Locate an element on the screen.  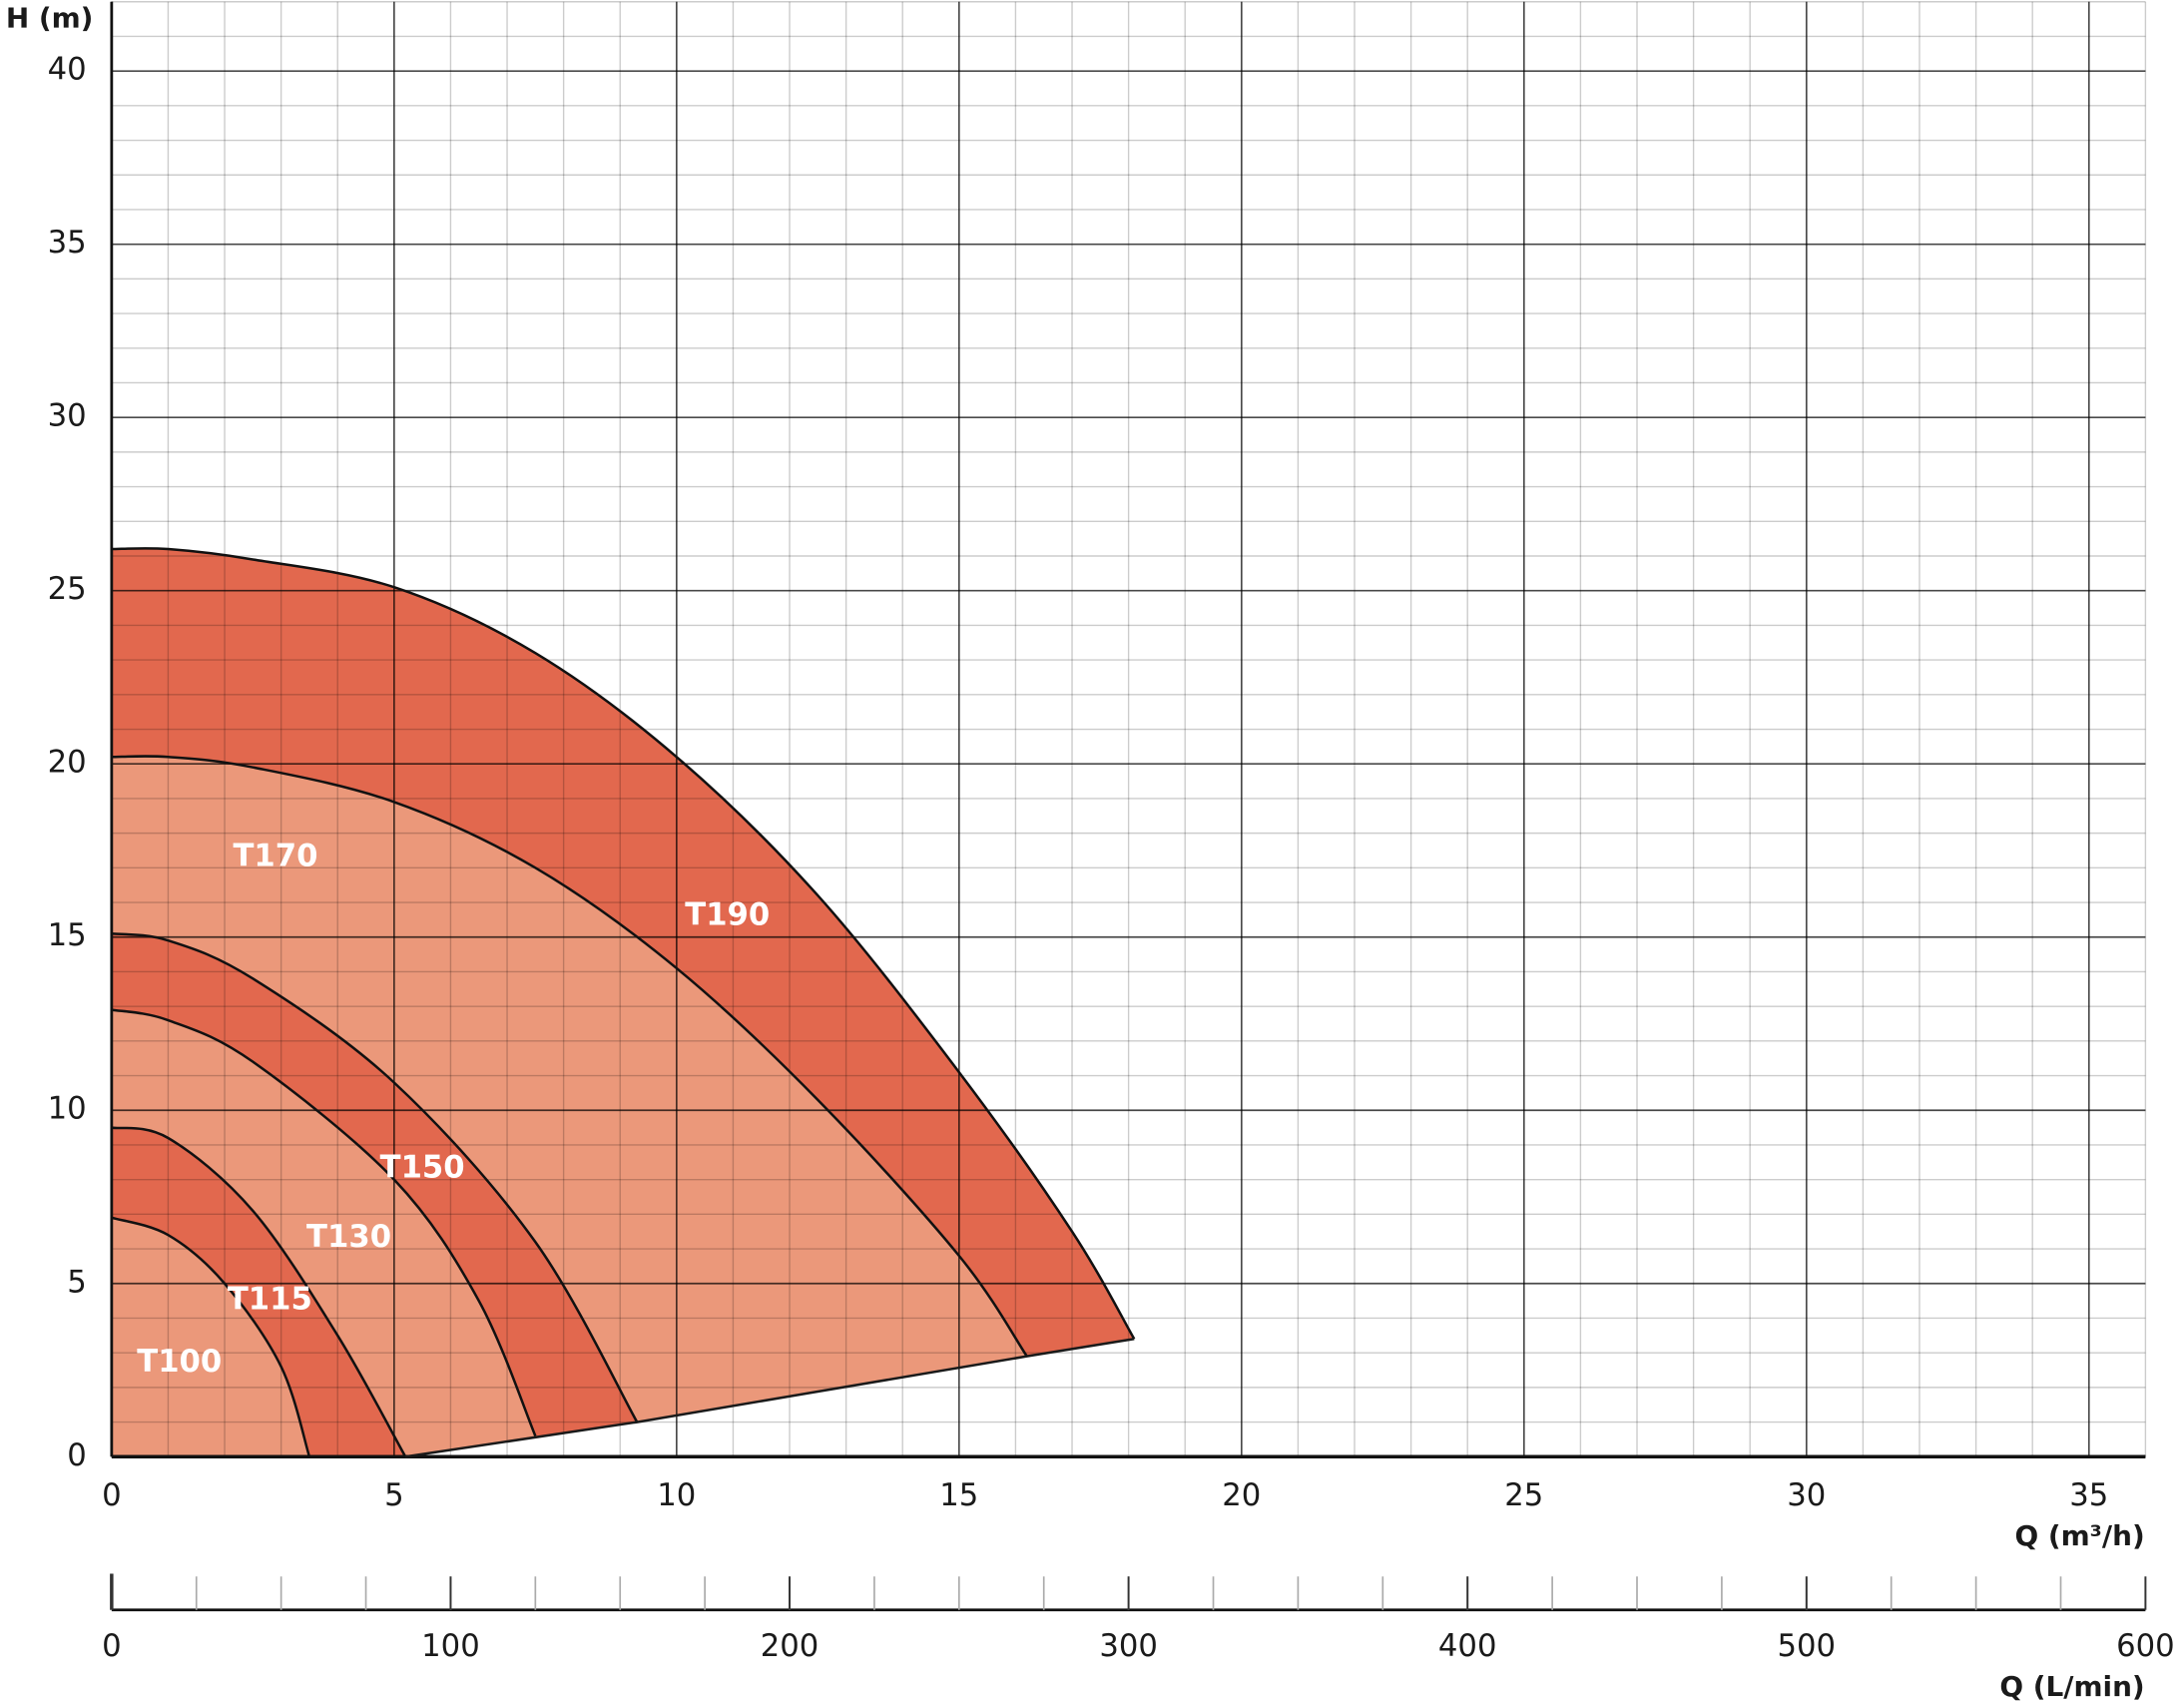
x-tick-label: 15 is located at coordinates (959, 1496).